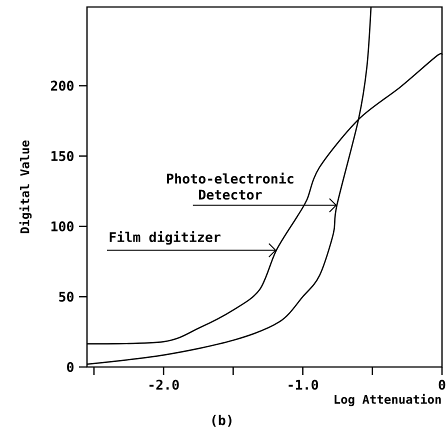 The height and width of the screenshot is (438, 448). I want to click on annotation: Photo-electronic Detector, so click(230, 186).